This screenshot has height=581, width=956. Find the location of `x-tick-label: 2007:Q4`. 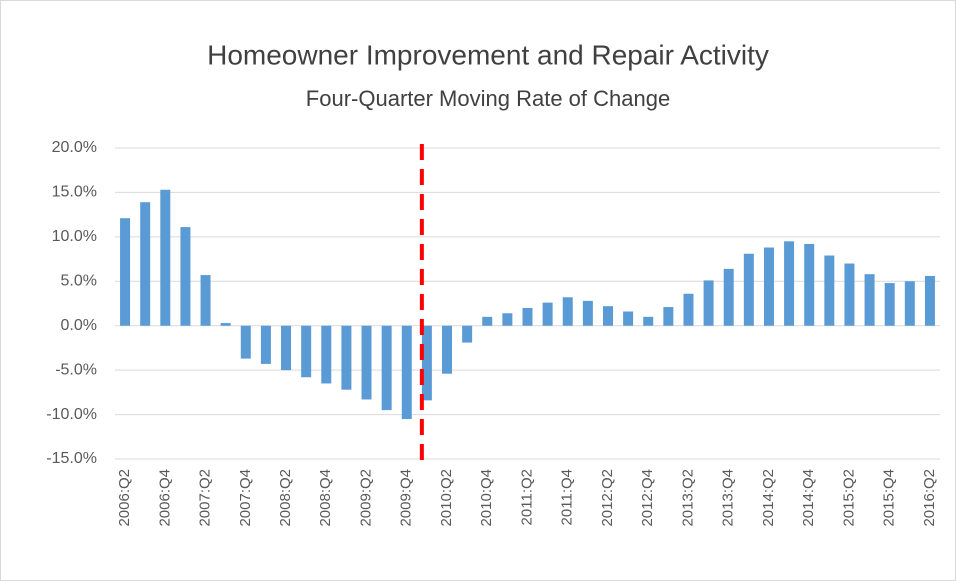

x-tick-label: 2007:Q4 is located at coordinates (245, 498).